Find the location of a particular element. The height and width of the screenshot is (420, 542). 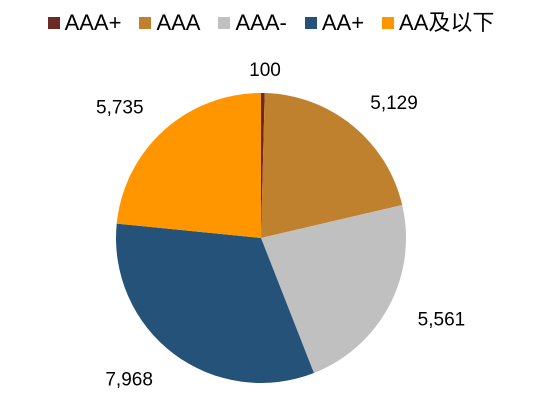

pie-slice-aaa is located at coordinates (332, 166).